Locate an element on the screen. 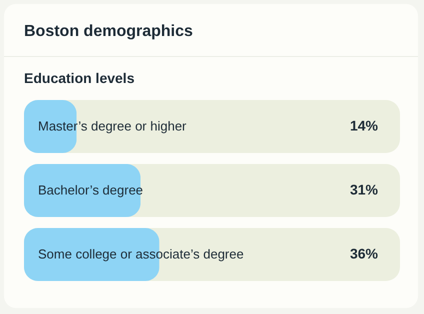 The height and width of the screenshot is (314, 424). y-tick-label: Some college or associate’s degree is located at coordinates (141, 254).